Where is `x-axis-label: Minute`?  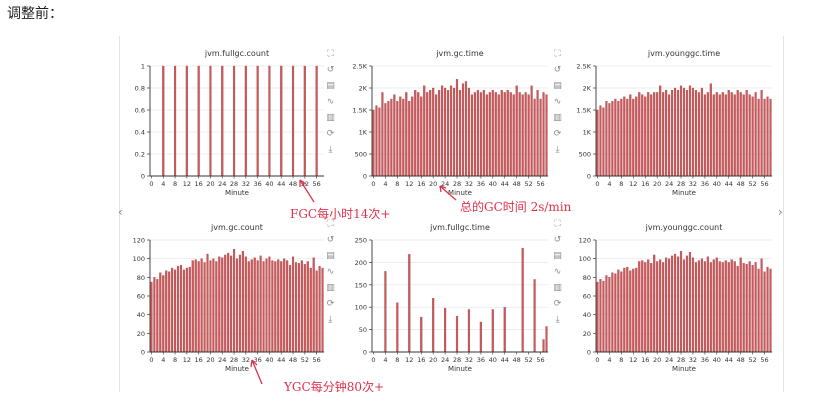 x-axis-label: Minute is located at coordinates (684, 193).